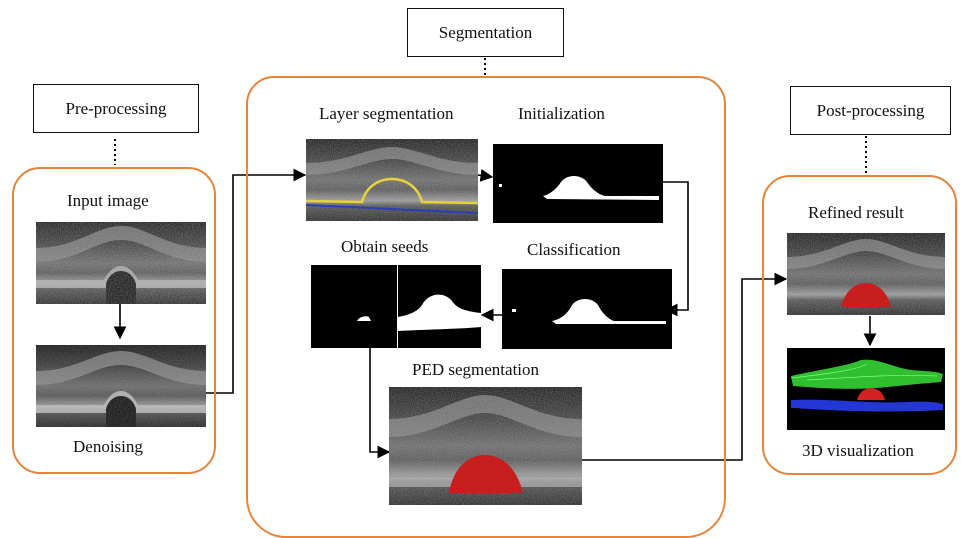 The image size is (961, 538). Describe the element at coordinates (866, 389) in the screenshot. I see `visualization-3d-panel` at that location.